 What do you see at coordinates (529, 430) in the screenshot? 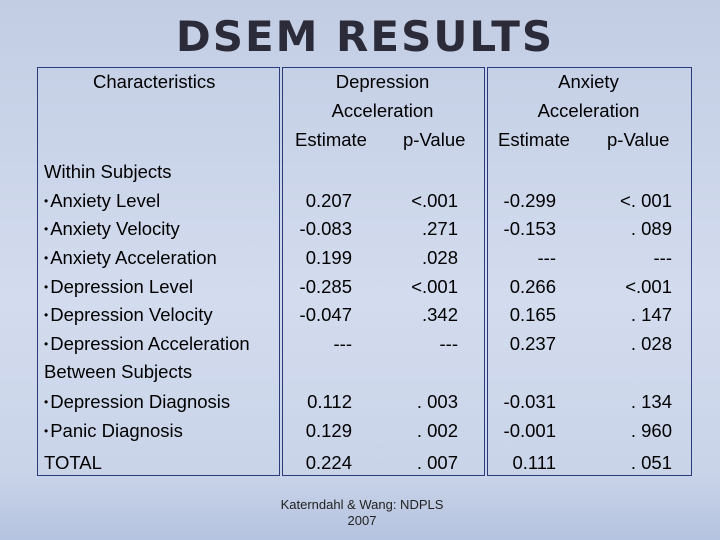
I see `anxiety-estimate-cell: -0.001` at bounding box center [529, 430].